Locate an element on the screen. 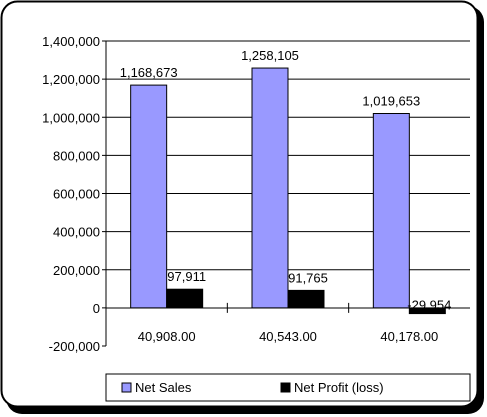 The image size is (487, 417). legend-label-net-profit: Net Profit (loss) is located at coordinates (339, 387).